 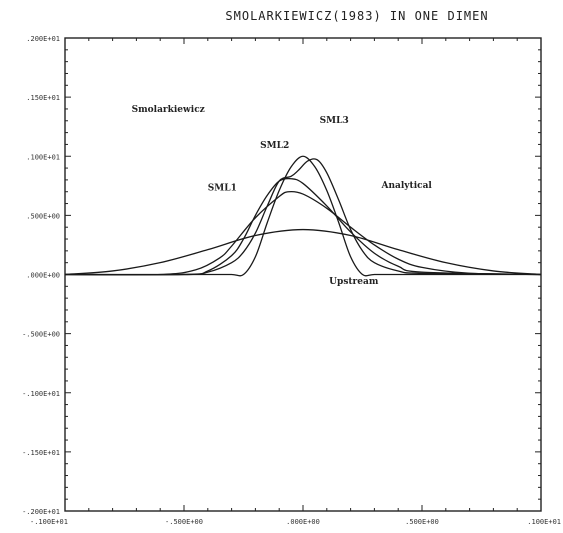 I want to click on x-tick-label: .500E+00, so click(x=422, y=522).